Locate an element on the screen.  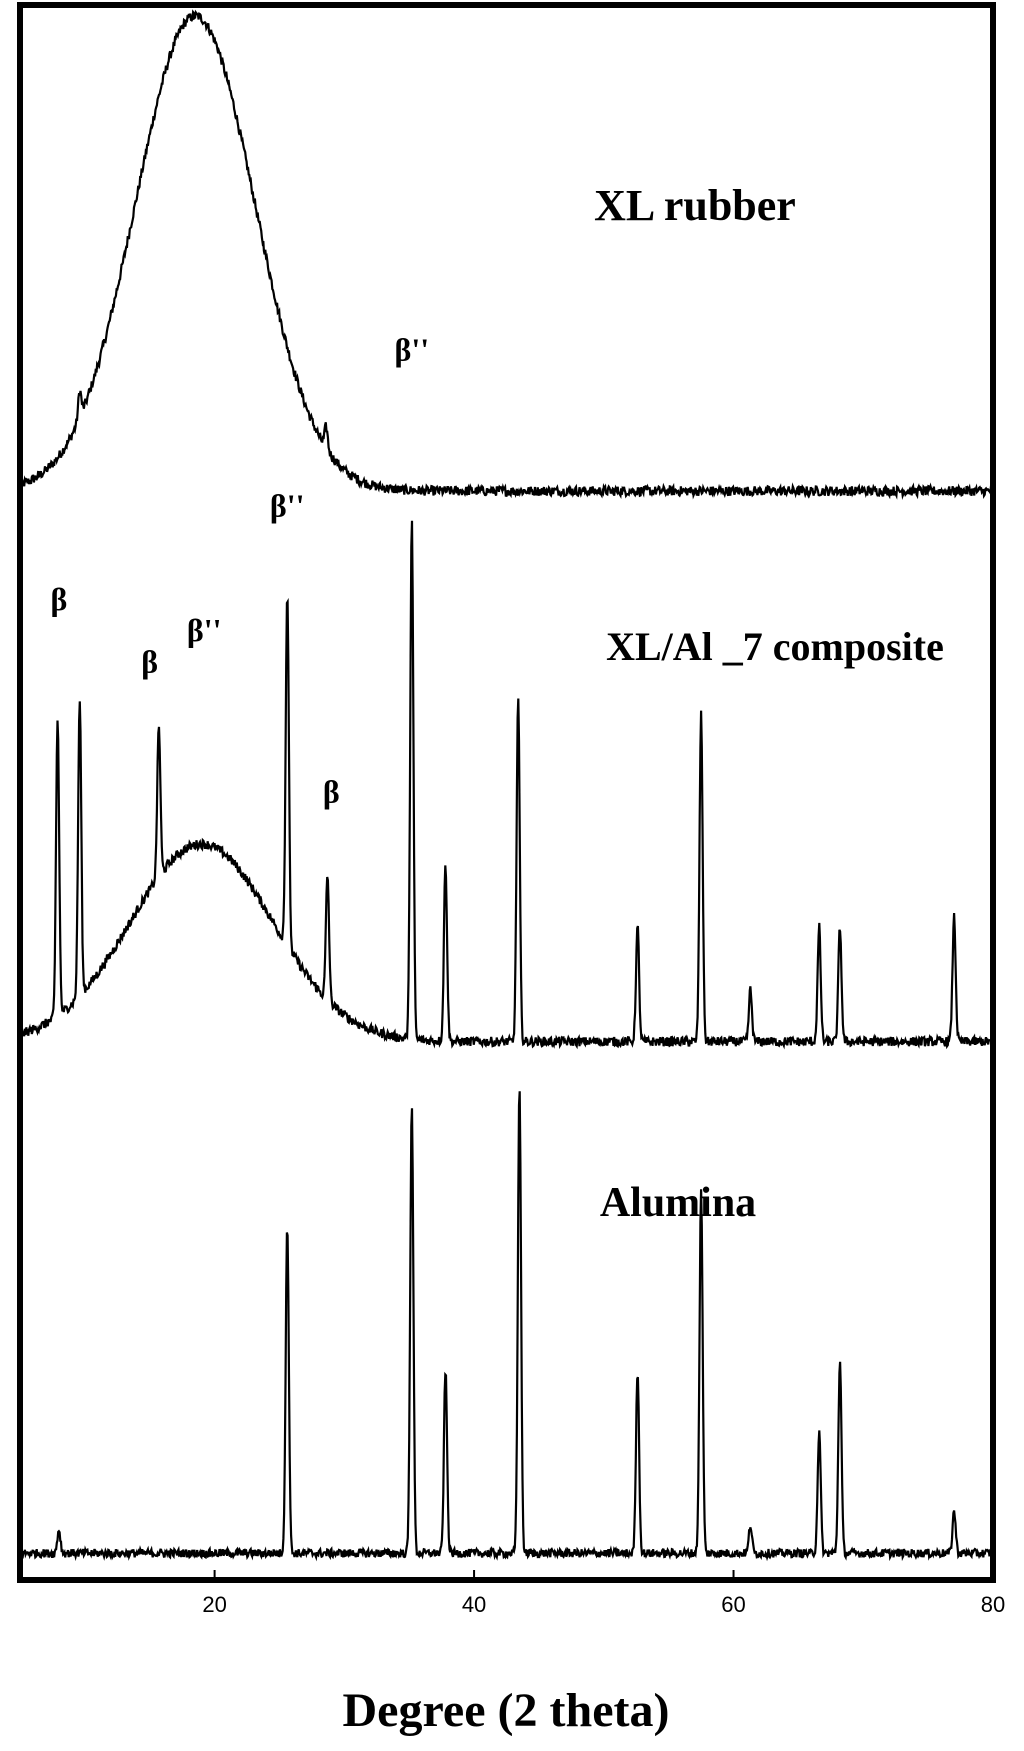
x-axis-title: Degree (2 theta) is located at coordinates (506, 1710).